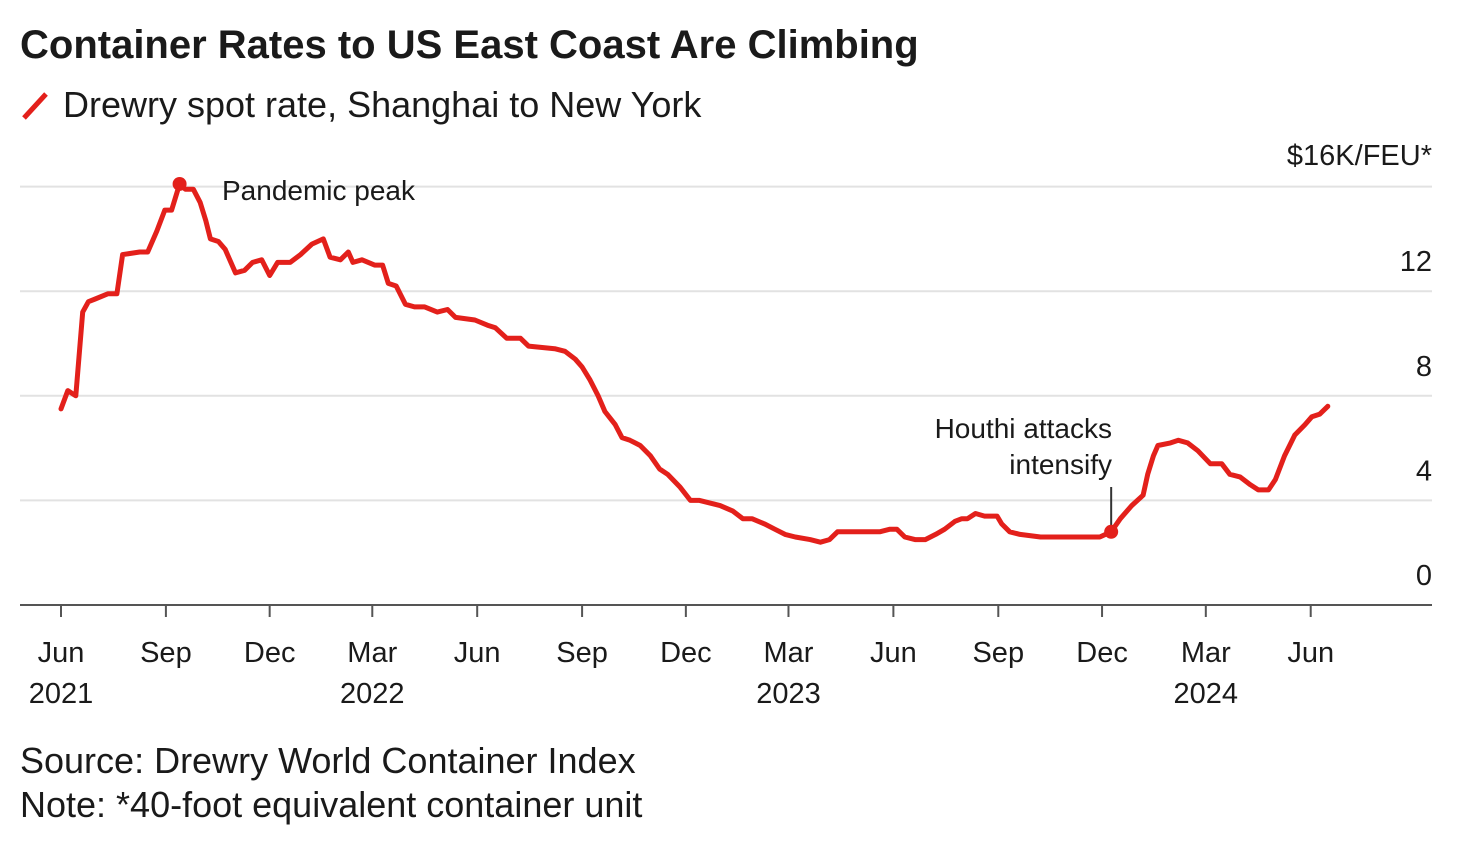 This screenshot has height=847, width=1457. I want to click on y-tick-label: 12, so click(1416, 262).